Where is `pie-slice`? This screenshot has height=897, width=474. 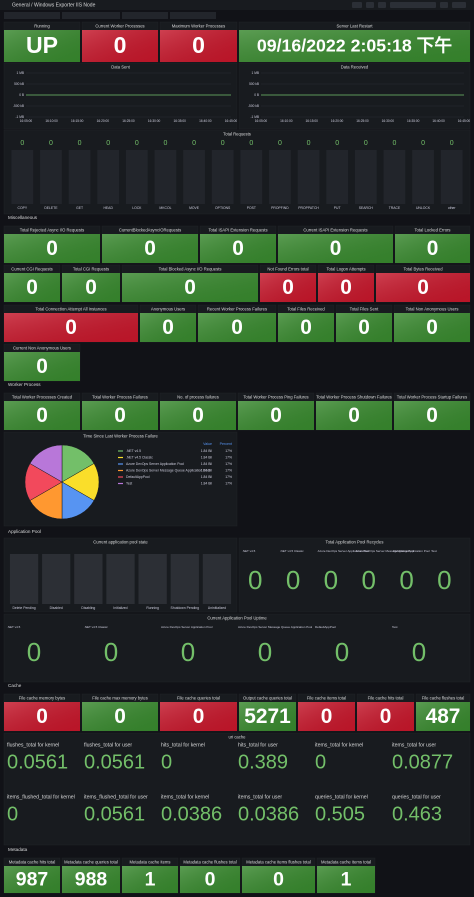
pie-slice is located at coordinates (46, 463).